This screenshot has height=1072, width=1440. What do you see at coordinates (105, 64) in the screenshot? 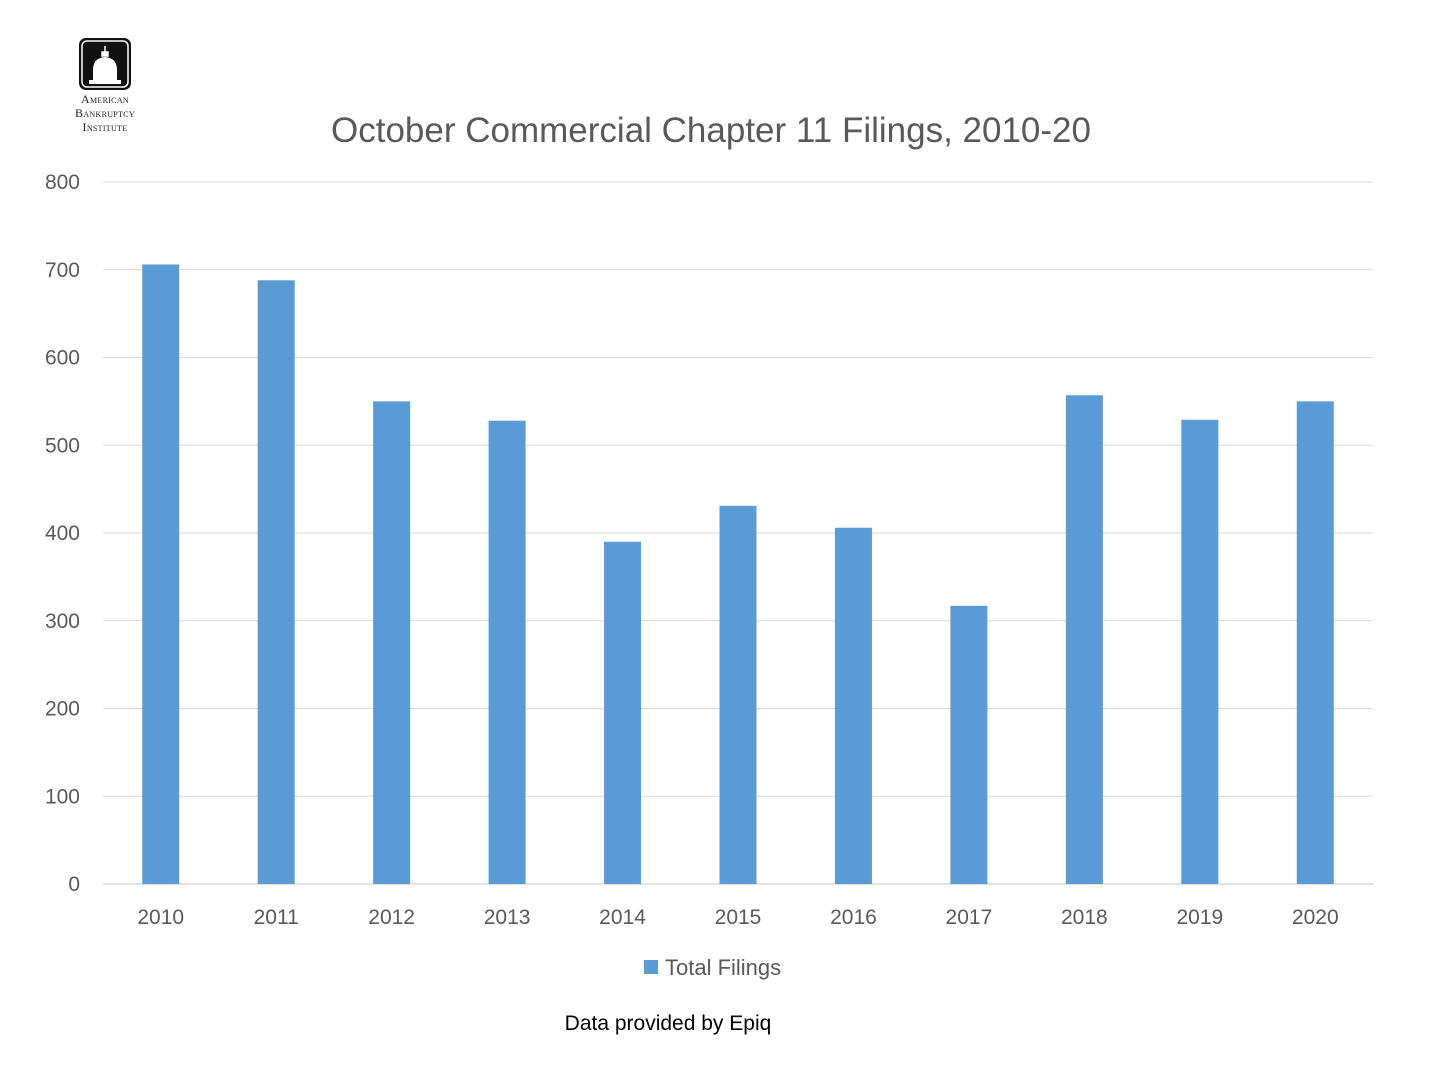
I see `capitol-dome-icon` at bounding box center [105, 64].